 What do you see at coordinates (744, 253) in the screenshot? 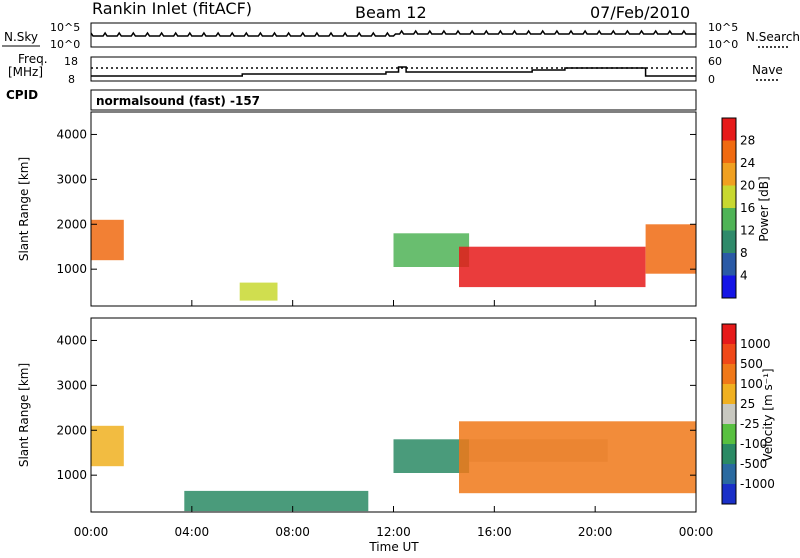
I see `colorbar-tick-label: 8` at bounding box center [744, 253].